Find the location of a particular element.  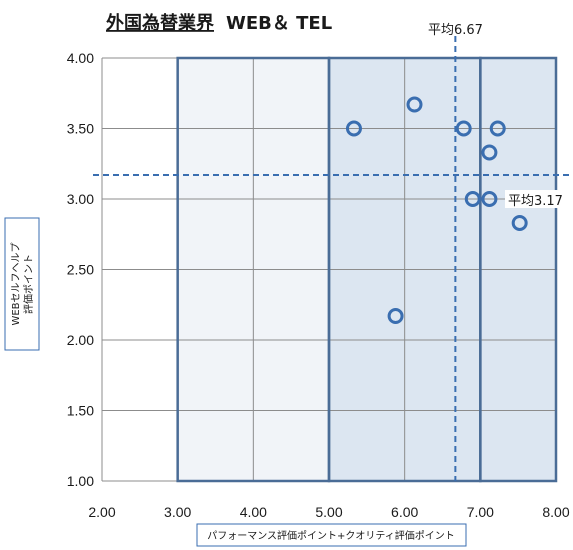

y-axis-label-line: 評価ポイント is located at coordinates (28, 284).